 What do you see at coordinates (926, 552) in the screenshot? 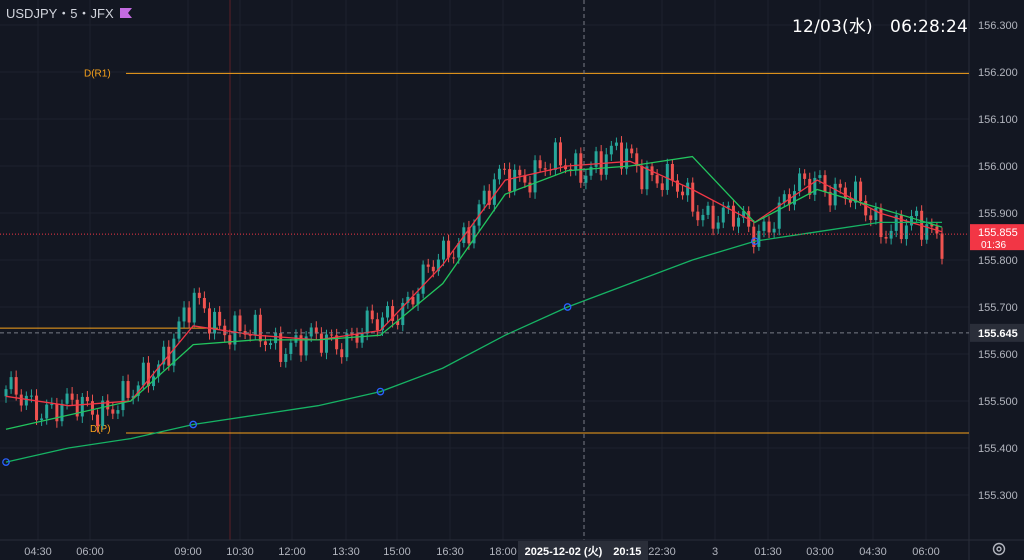
I see `time-tick: 06:00` at bounding box center [926, 552].